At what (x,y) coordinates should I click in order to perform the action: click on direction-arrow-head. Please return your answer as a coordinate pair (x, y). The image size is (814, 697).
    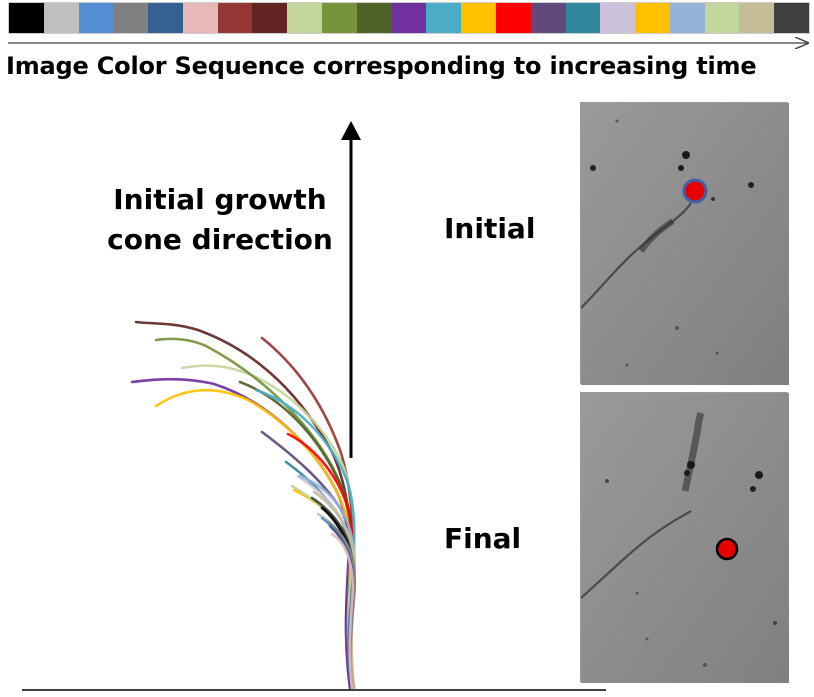
    Looking at the image, I should click on (351, 130).